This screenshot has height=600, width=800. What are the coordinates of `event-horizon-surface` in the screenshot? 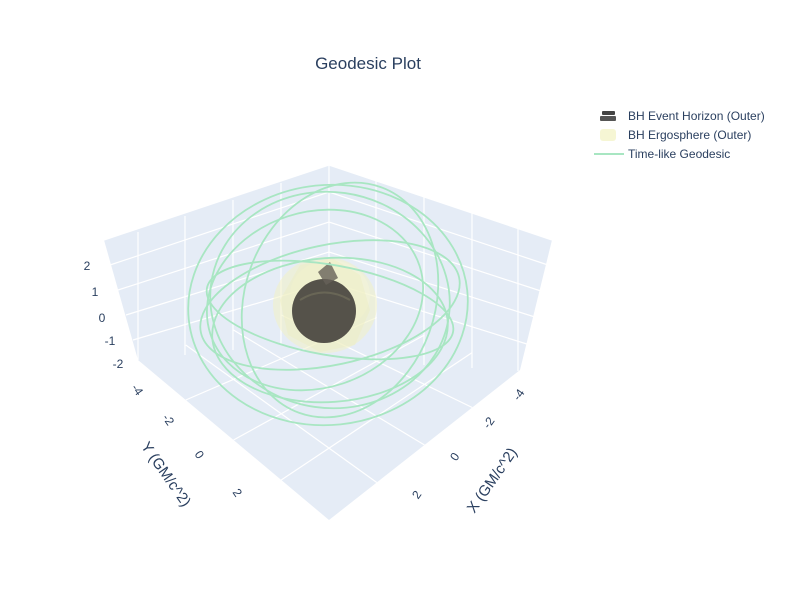 It's located at (324, 302).